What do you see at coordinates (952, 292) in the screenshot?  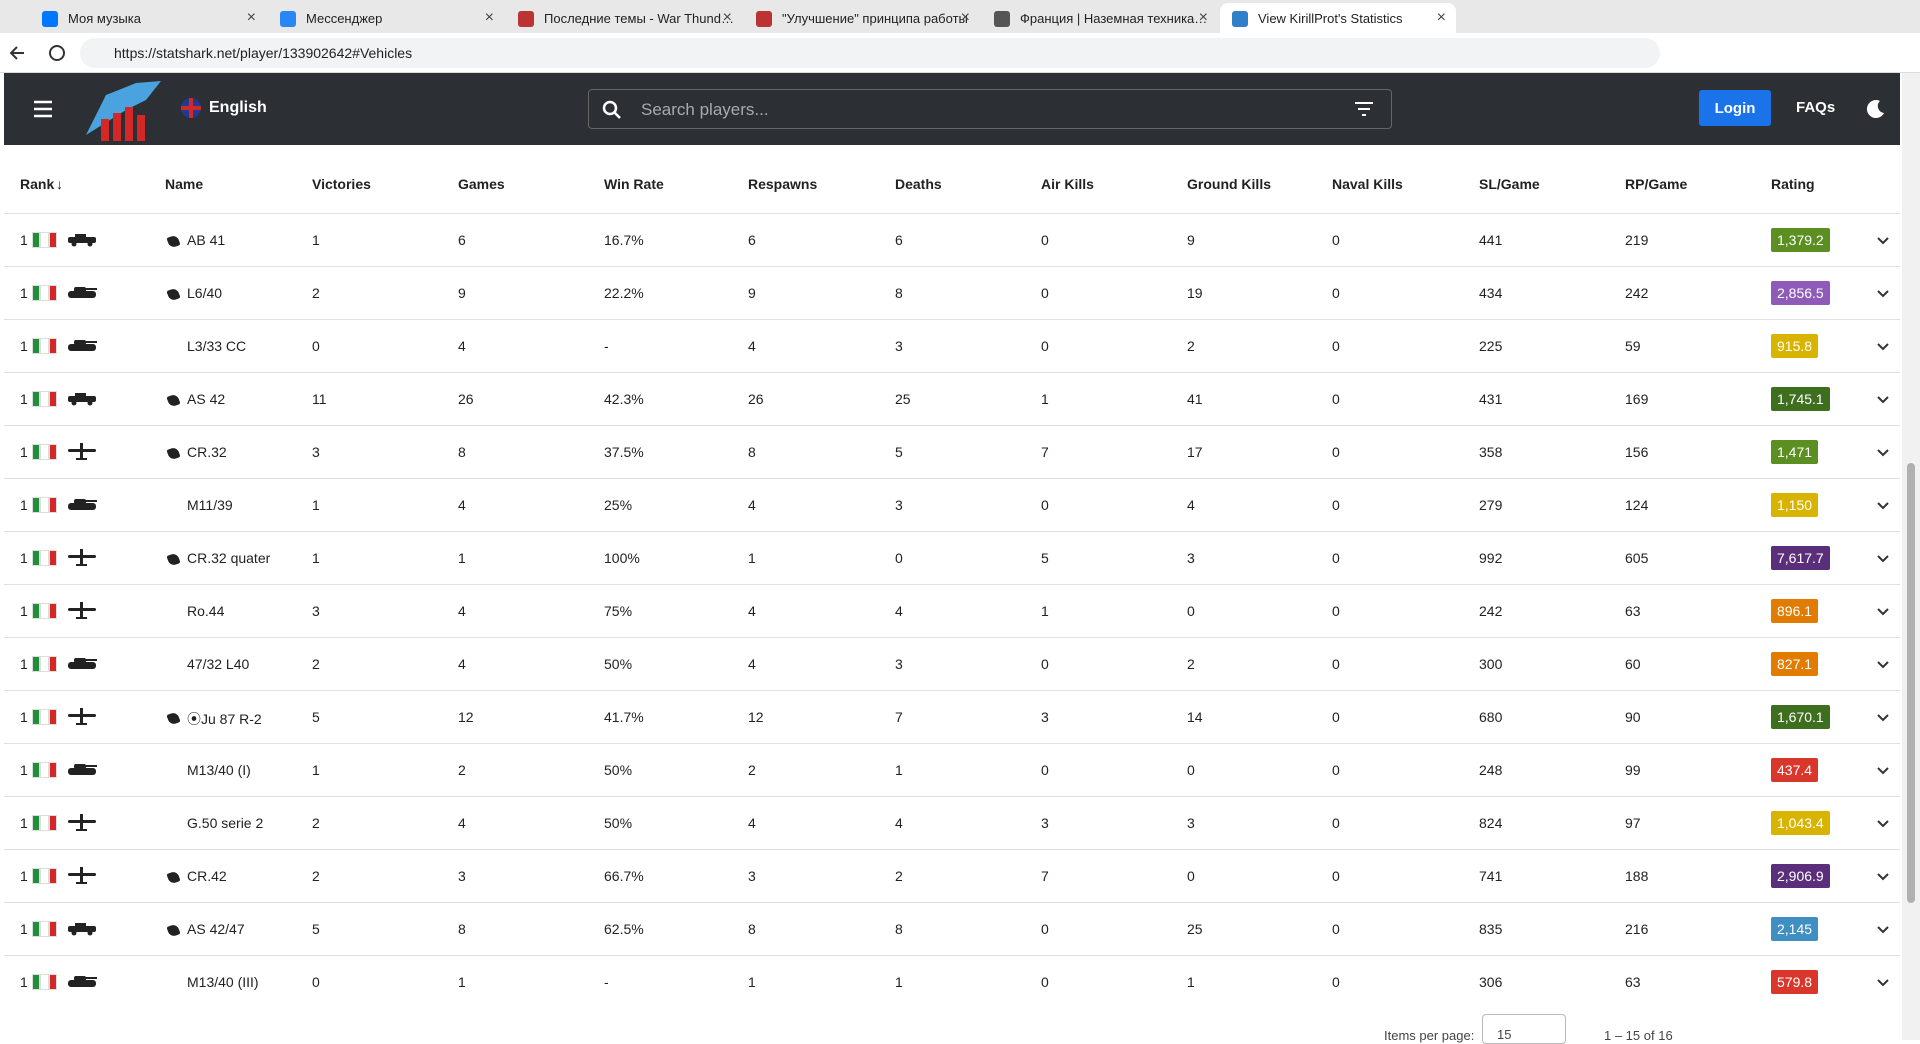 I see `table-row: 1 L6/40 2 9 22.2% 9 8 0 19 0 434 242 2,856.5` at bounding box center [952, 292].